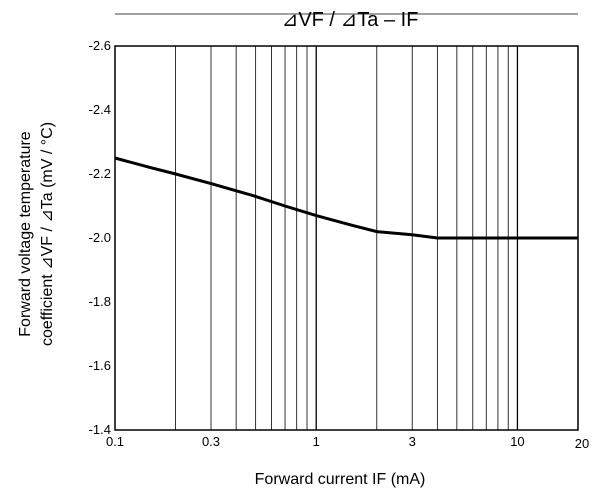 The image size is (598, 497). I want to click on x-tick-labels: 0.1 0.3 1 3 10 20, so click(347, 442).